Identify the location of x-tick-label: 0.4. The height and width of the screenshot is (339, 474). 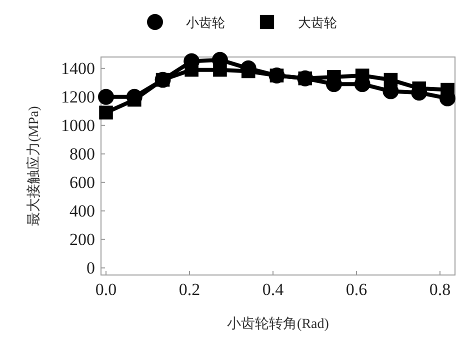
(273, 290).